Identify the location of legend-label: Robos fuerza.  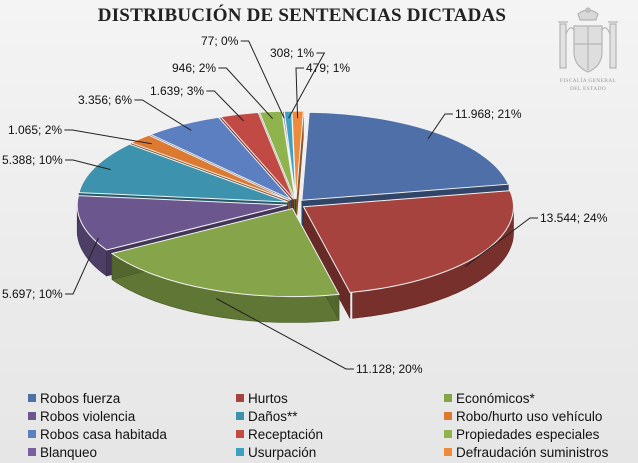
(80, 398).